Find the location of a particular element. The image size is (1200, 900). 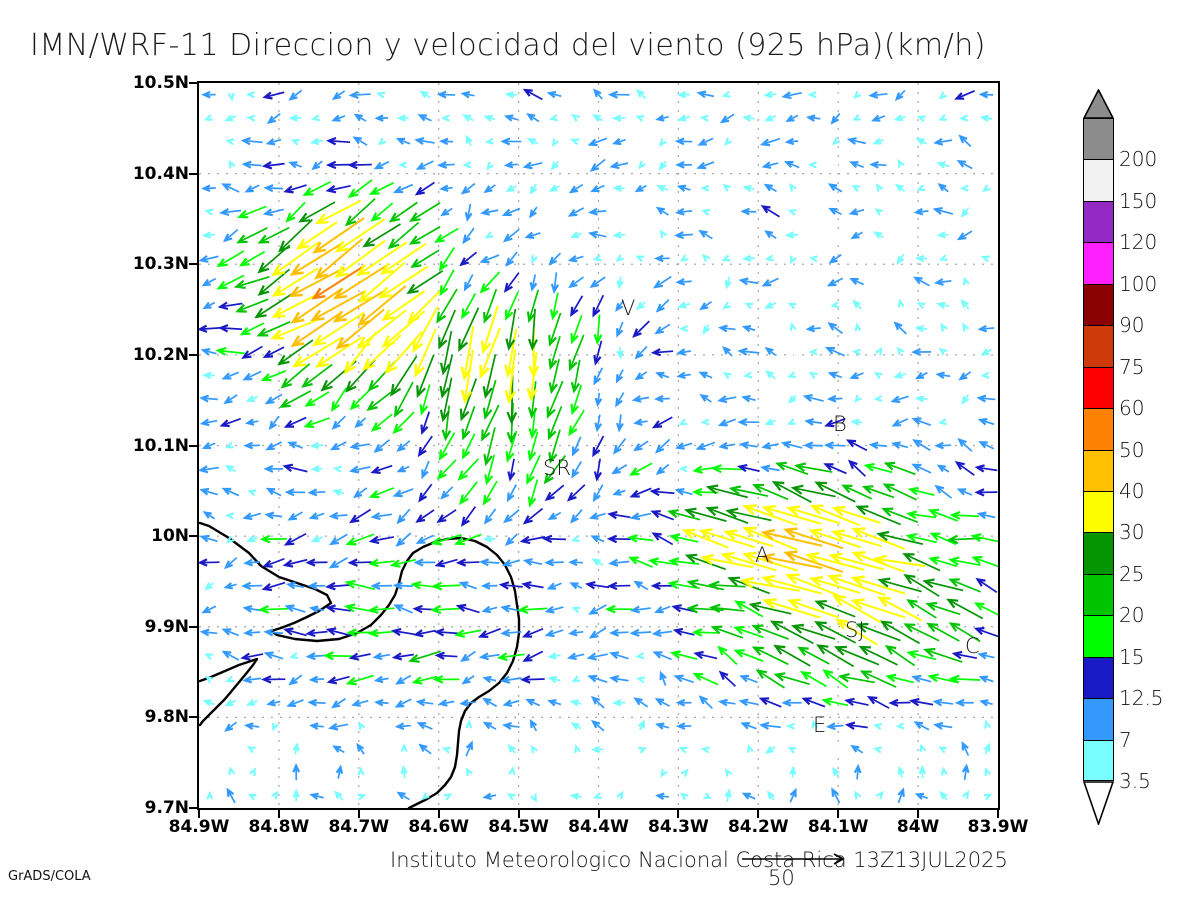

colorbar-segment is located at coordinates (1098, 387).